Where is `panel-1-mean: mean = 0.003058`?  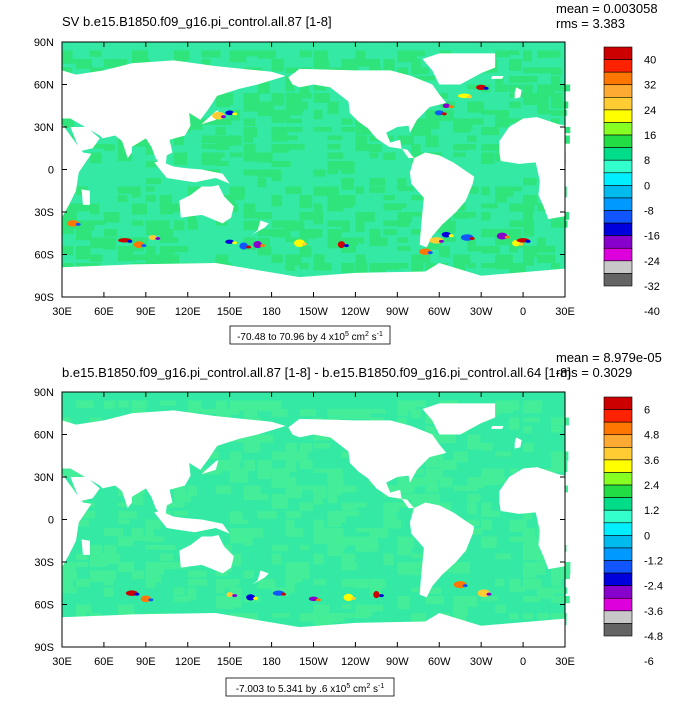 panel-1-mean: mean = 0.003058 is located at coordinates (607, 8).